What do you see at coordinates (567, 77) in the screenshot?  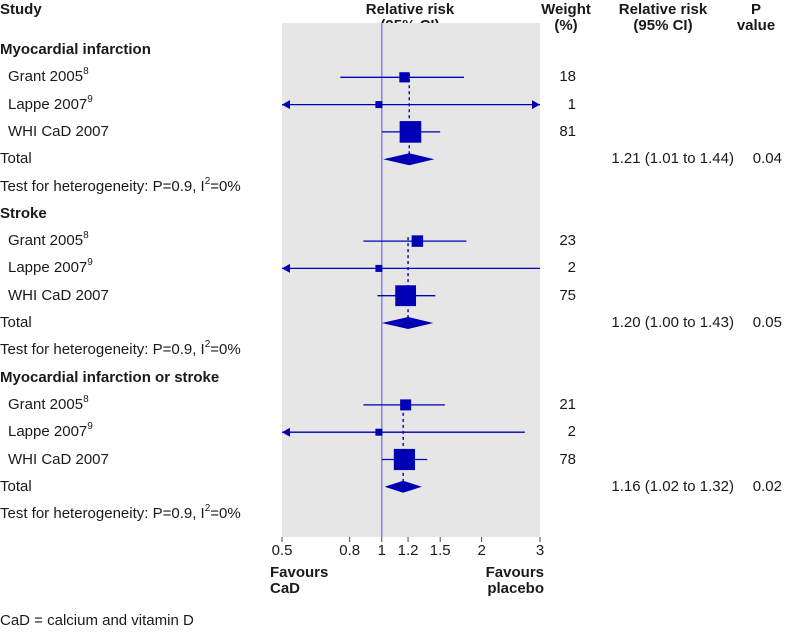 I see `study-weight: 18` at bounding box center [567, 77].